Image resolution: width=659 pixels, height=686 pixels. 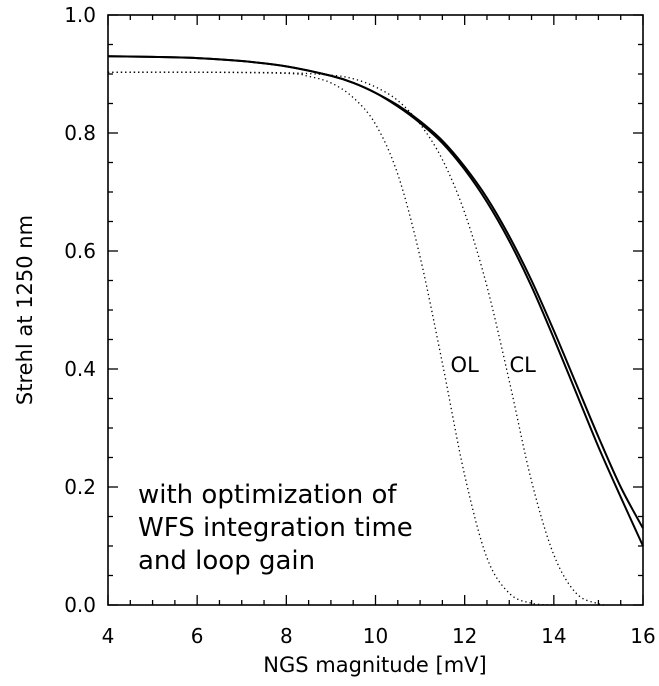 I want to click on curve-label-ol: OL, so click(x=465, y=365).